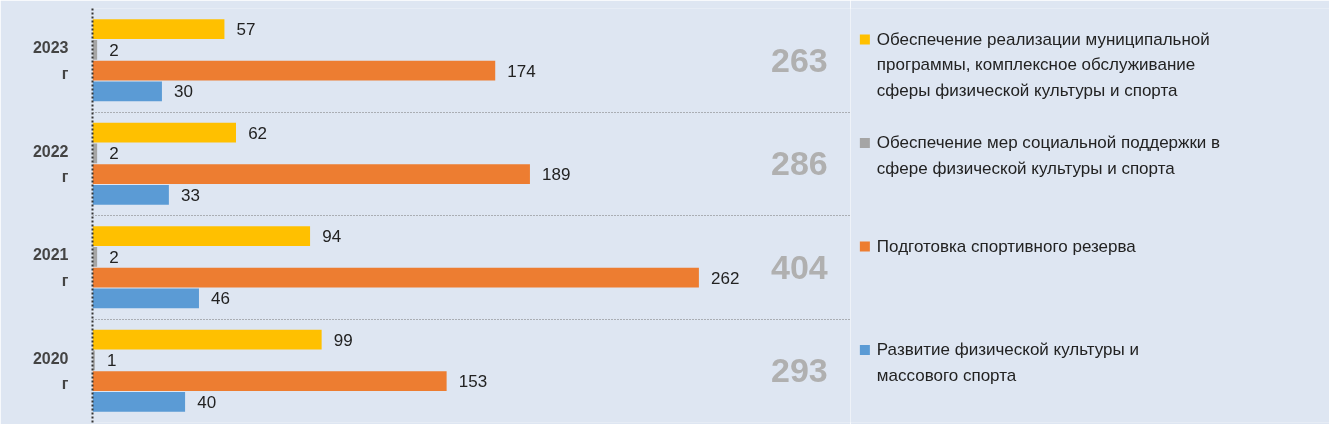 The height and width of the screenshot is (424, 1329). I want to click on y-tick-label: 2022 г, so click(50, 163).